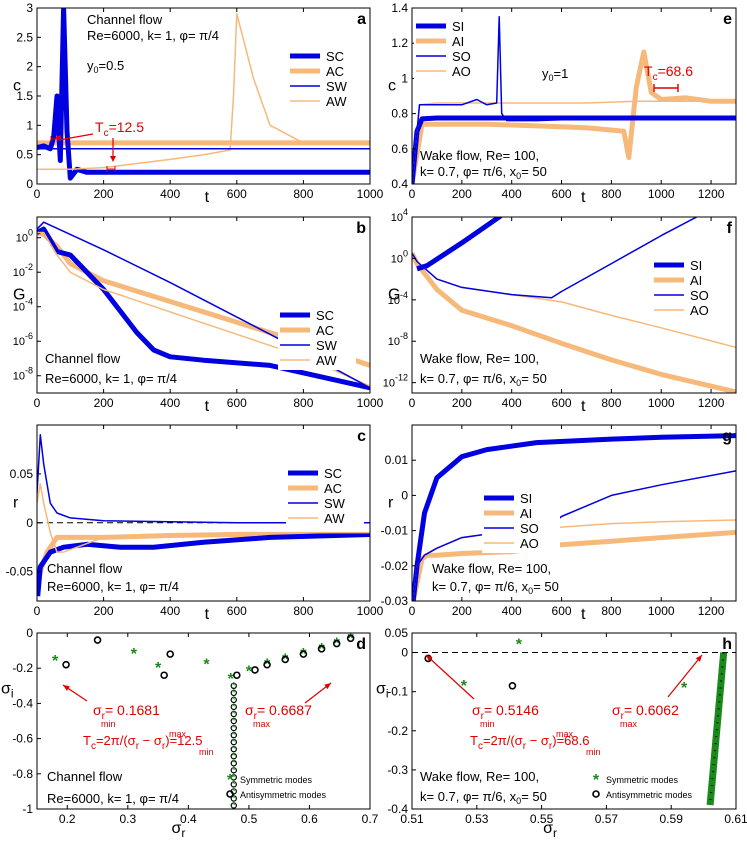 Image resolution: width=747 pixels, height=844 pixels. I want to click on legend-marker-antisymmetric, so click(230, 794).